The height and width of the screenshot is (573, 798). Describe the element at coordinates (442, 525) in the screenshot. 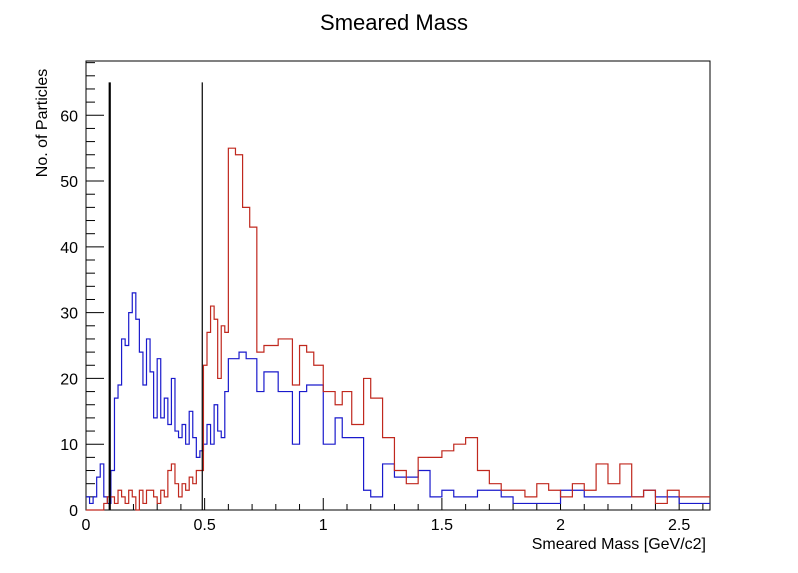

I see `x-tick-label: 1.5` at that location.